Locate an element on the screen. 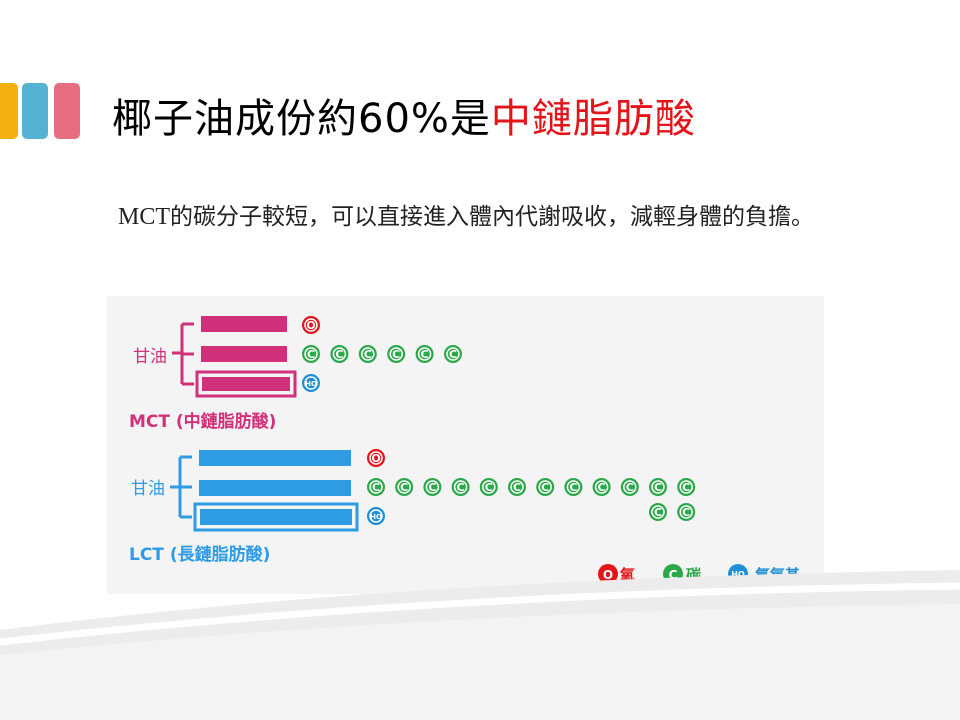 The image size is (960, 720). mct-carbon-atom-4-symbol: C is located at coordinates (396, 354).